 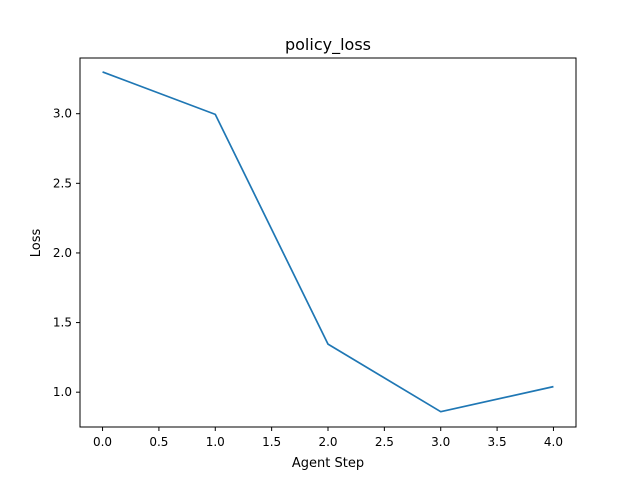 I want to click on x-tick-label: 1.0, so click(x=215, y=442).